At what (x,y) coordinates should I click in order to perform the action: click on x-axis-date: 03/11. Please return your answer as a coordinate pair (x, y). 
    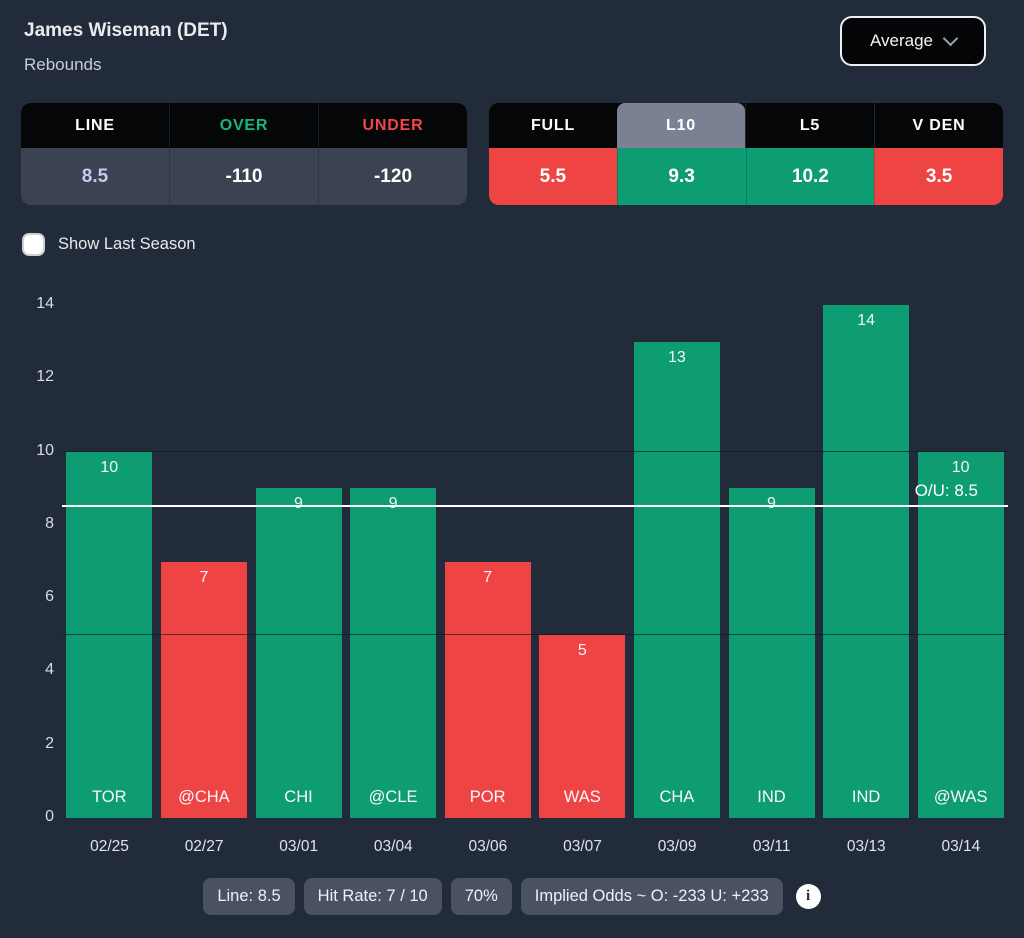
    Looking at the image, I should click on (771, 846).